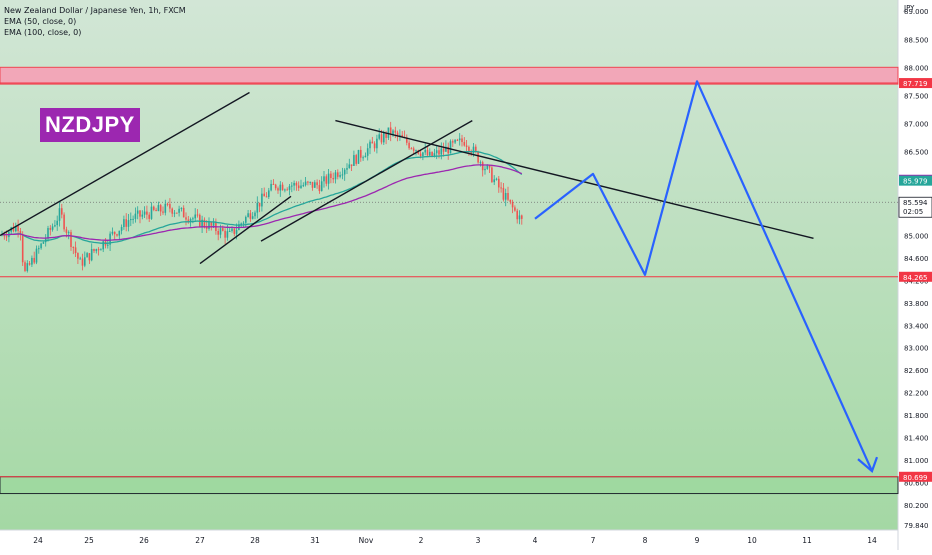 The height and width of the screenshot is (555, 932). Describe the element at coordinates (43, 32) in the screenshot. I see `legend-ema100: EMA (100, close, 0)` at that location.